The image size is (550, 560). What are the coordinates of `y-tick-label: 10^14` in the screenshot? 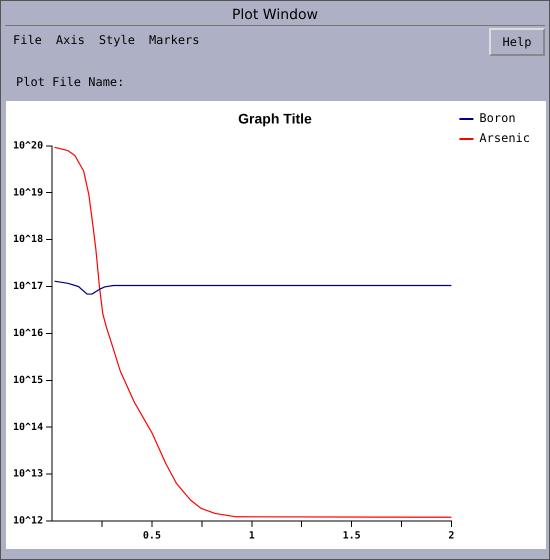 It's located at (28, 427).